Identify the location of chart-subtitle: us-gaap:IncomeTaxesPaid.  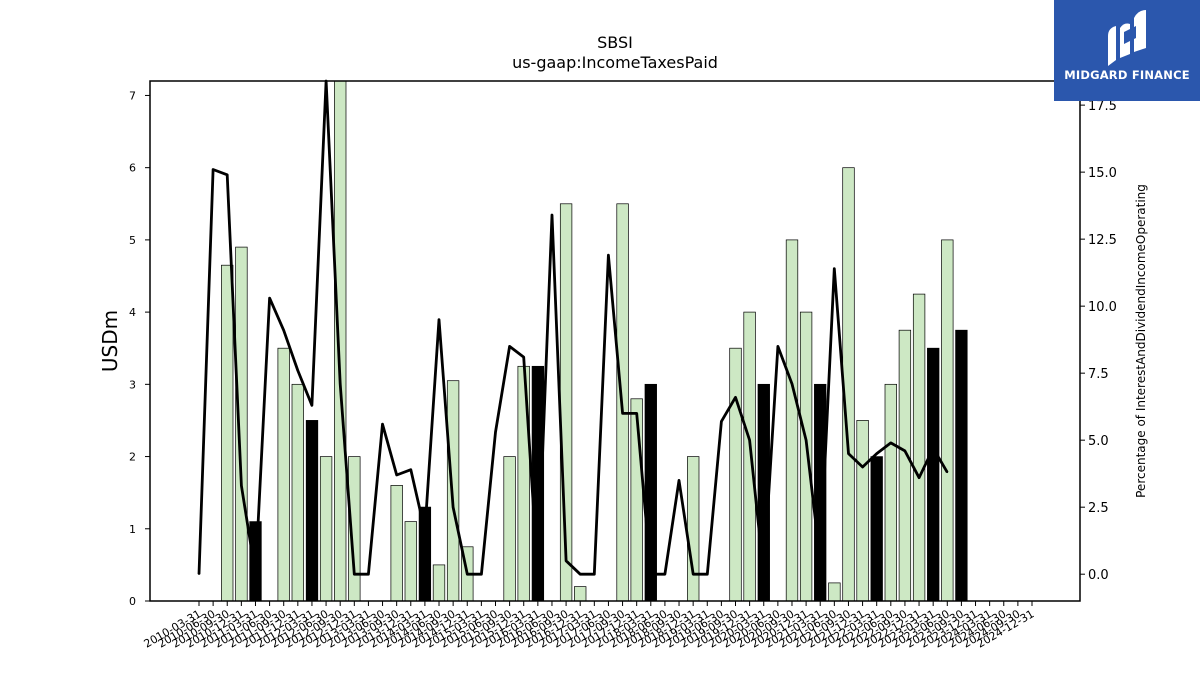
(615, 62).